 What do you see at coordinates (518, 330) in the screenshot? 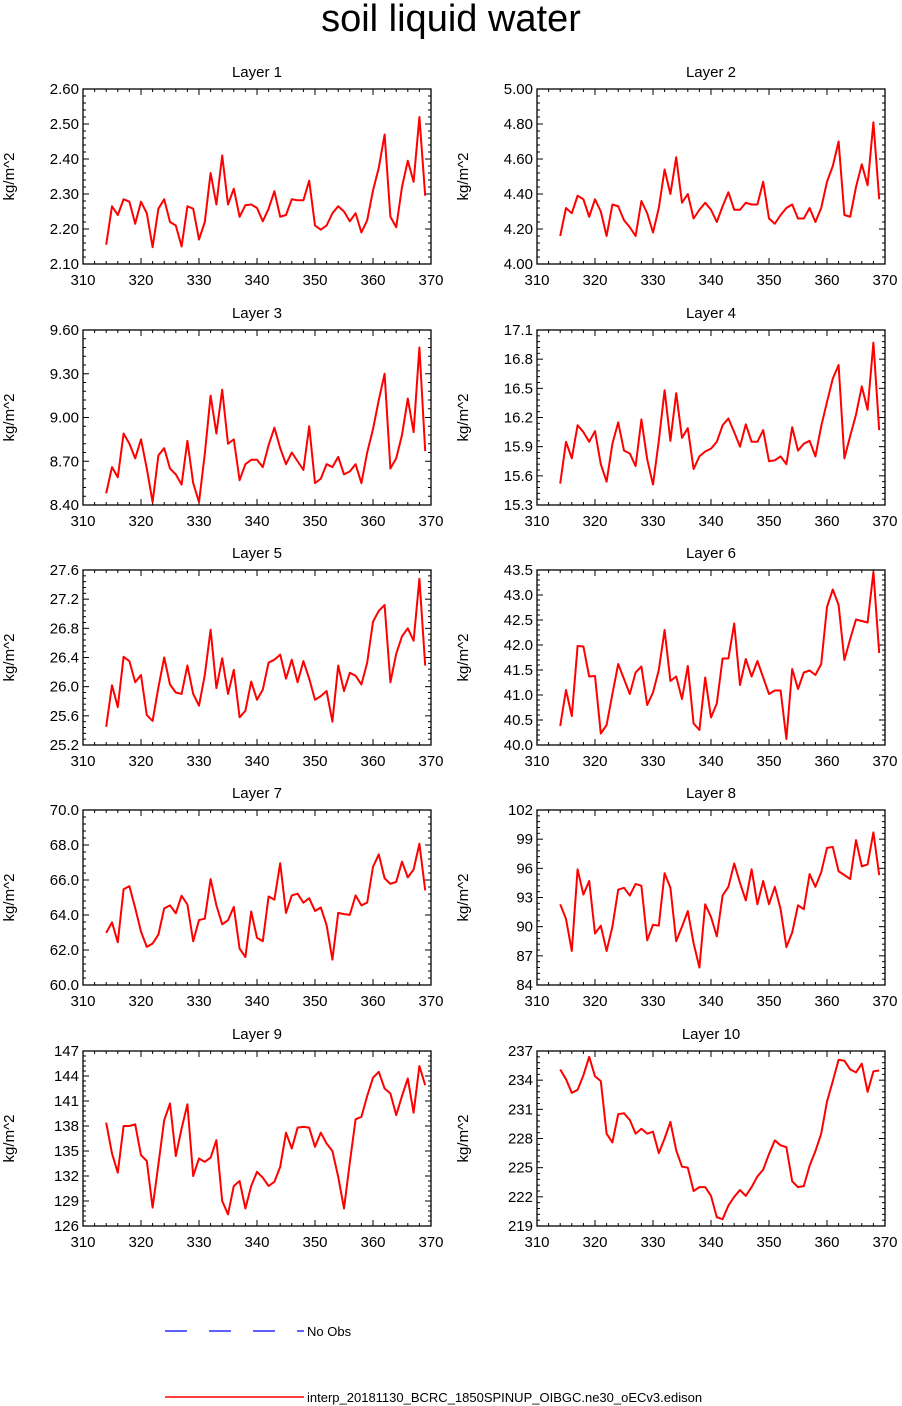
I see `layer-4-ytick-label: 17.1` at bounding box center [518, 330].